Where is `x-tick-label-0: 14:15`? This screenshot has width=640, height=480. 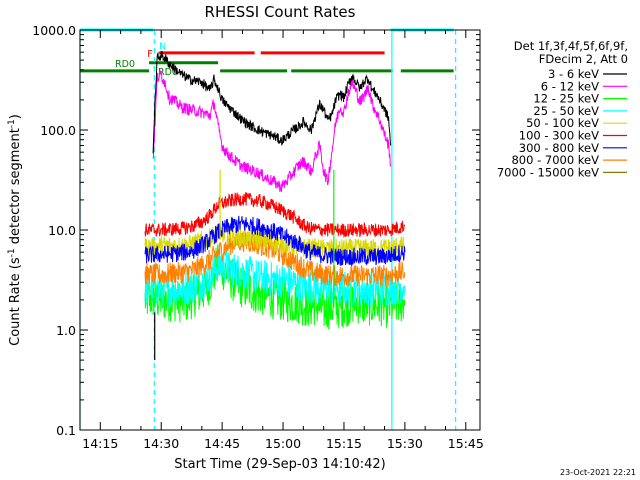
x-tick-label-0: 14:15 is located at coordinates (100, 443).